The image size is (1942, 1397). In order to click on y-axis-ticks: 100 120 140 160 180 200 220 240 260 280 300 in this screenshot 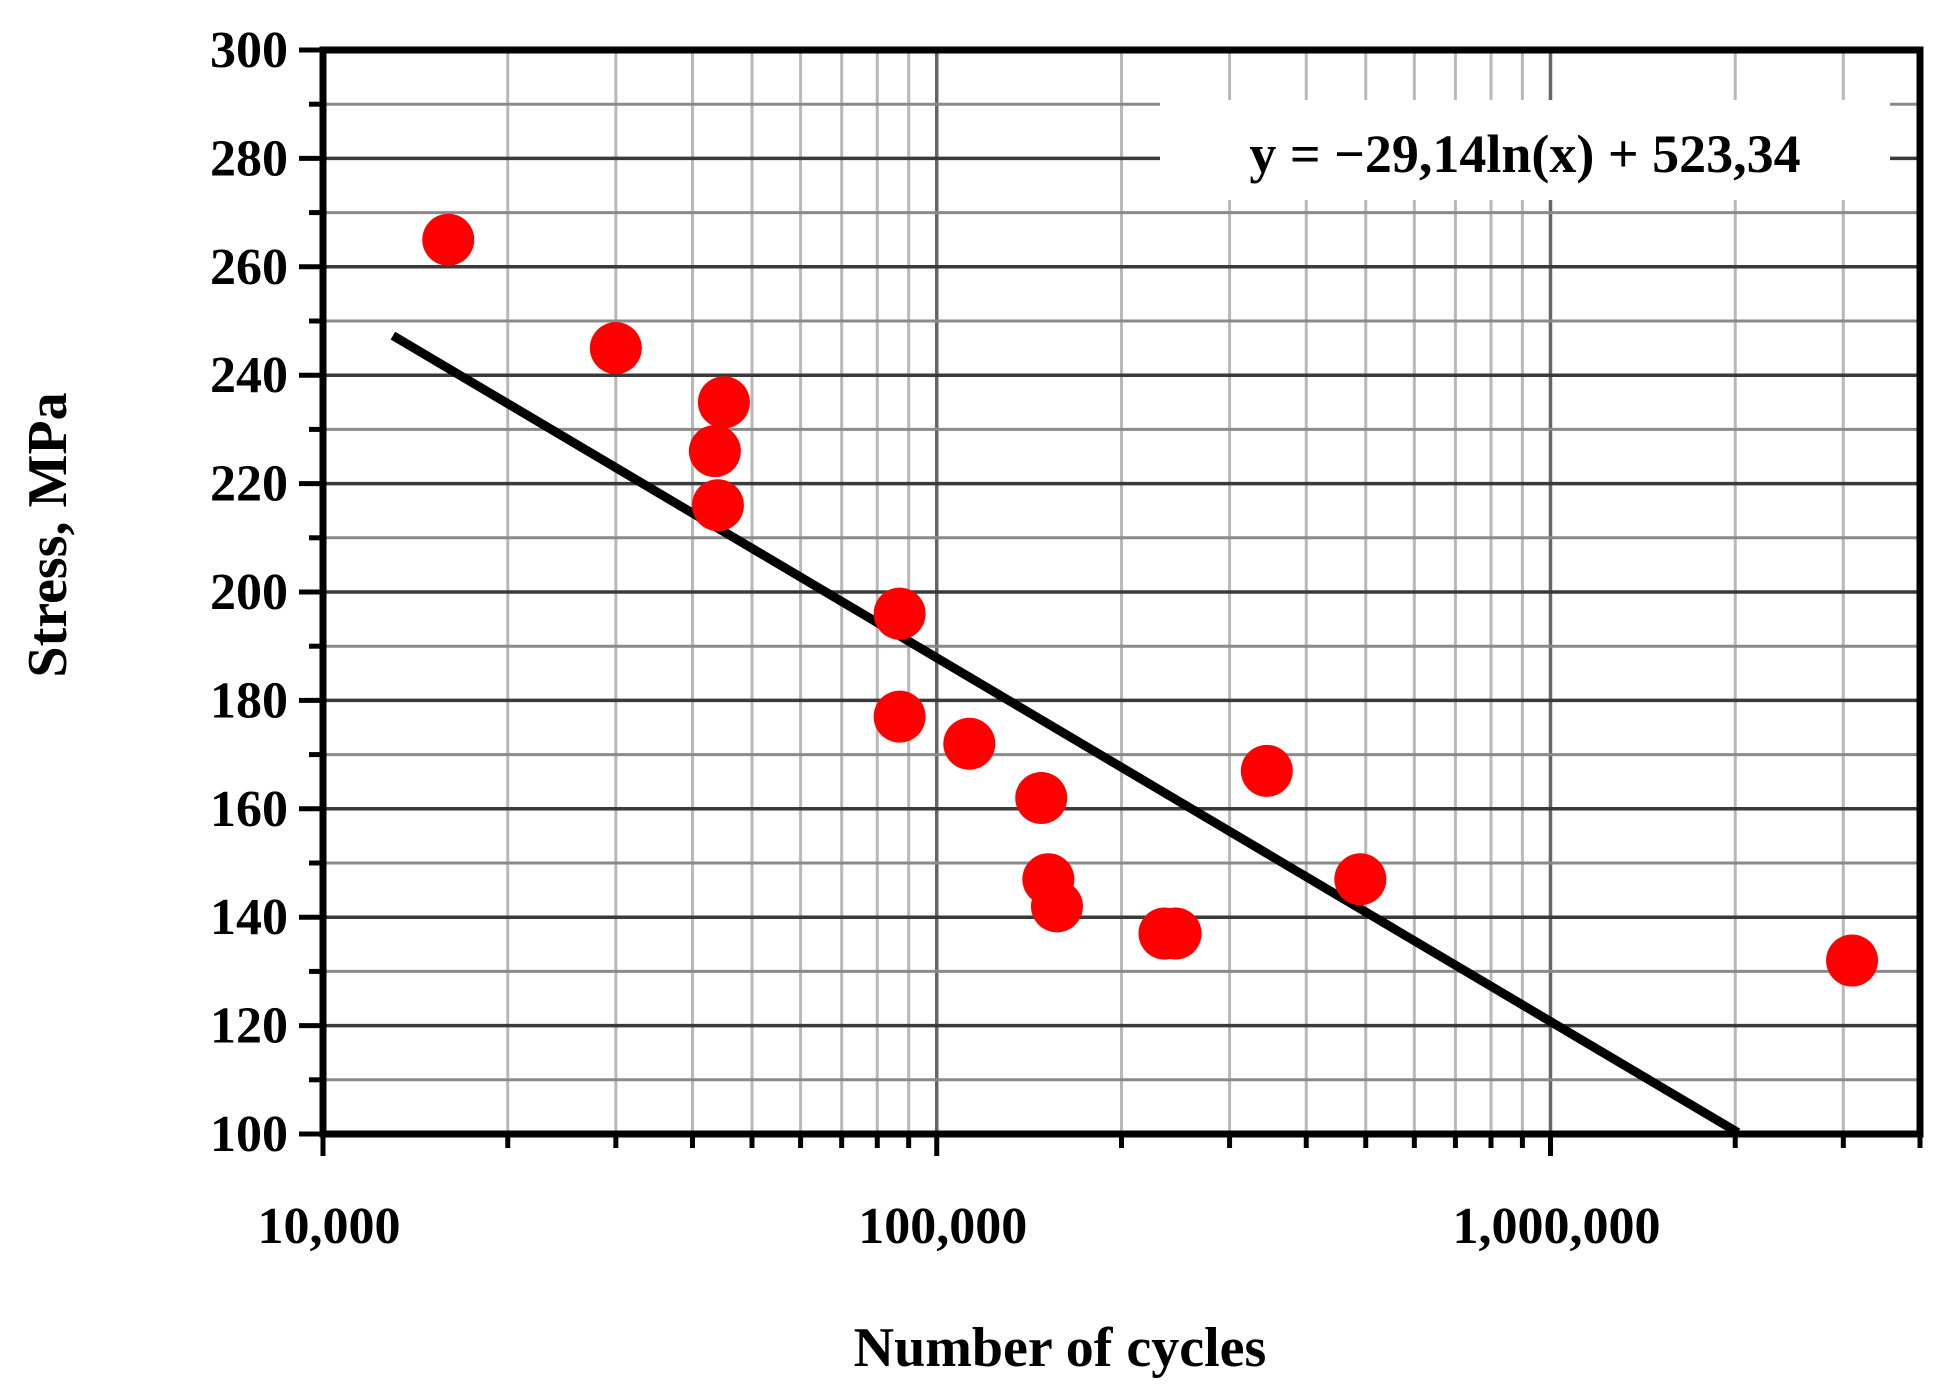, I will do `click(266, 592)`.